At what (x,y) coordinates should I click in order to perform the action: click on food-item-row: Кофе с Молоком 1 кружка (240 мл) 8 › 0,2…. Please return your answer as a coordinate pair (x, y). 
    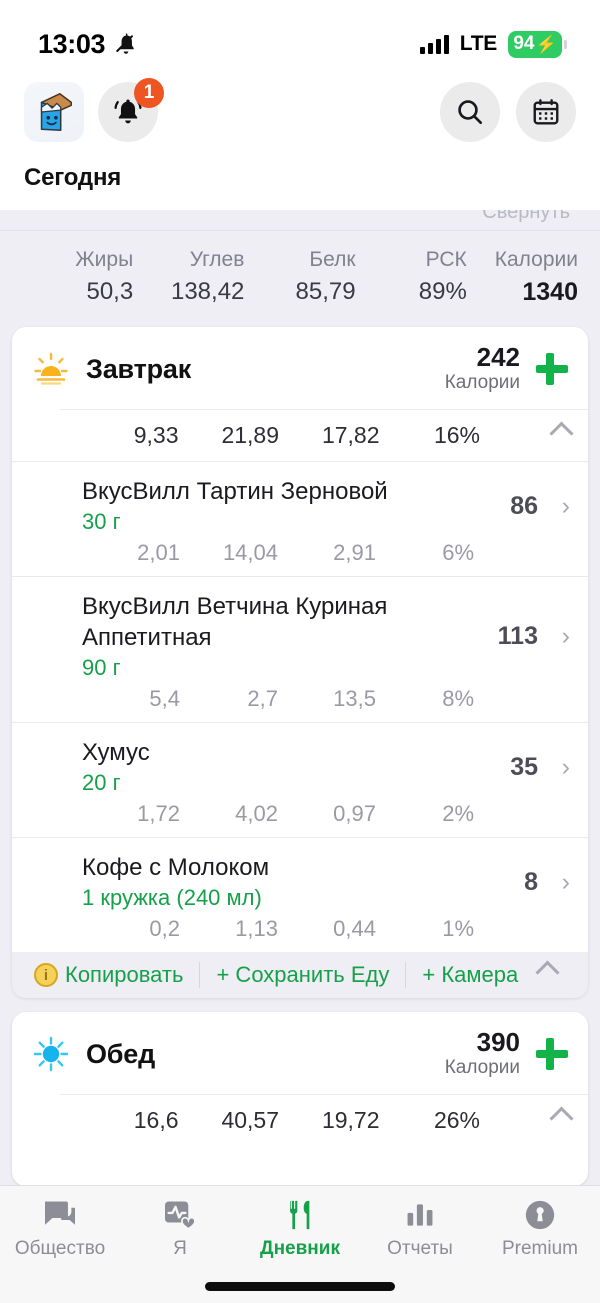
    Looking at the image, I should click on (300, 894).